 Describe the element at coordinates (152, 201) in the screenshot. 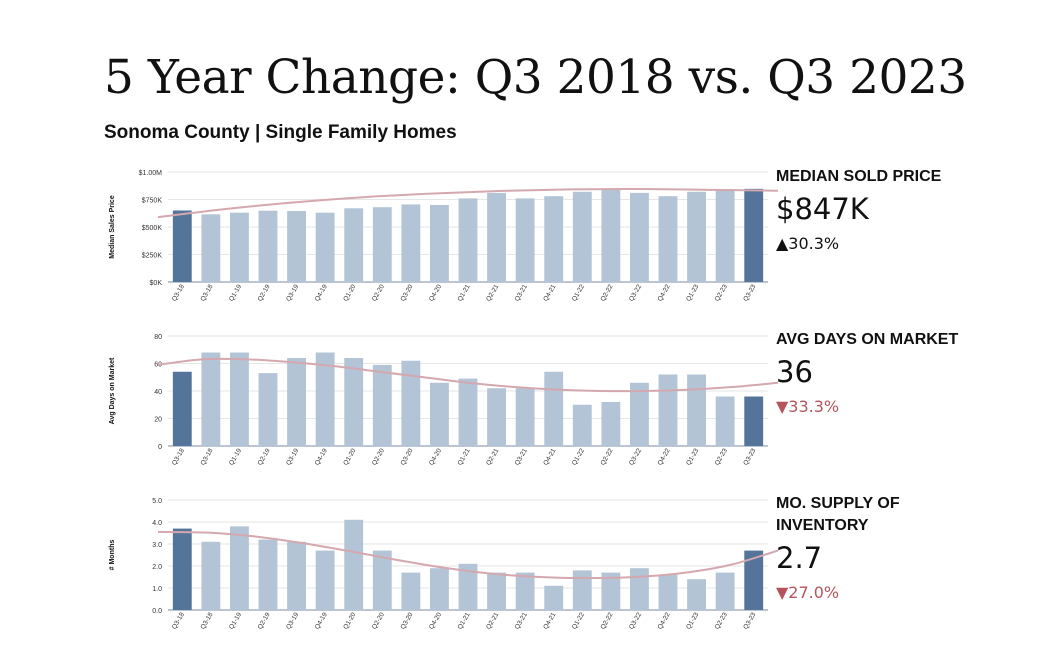

I see `y-tick-label: $750K` at that location.